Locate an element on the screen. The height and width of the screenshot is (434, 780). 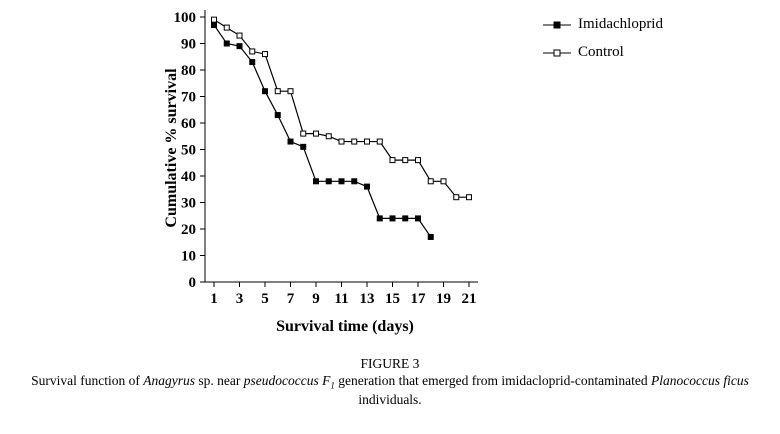
filled-square-marker-icon is located at coordinates (557, 24).